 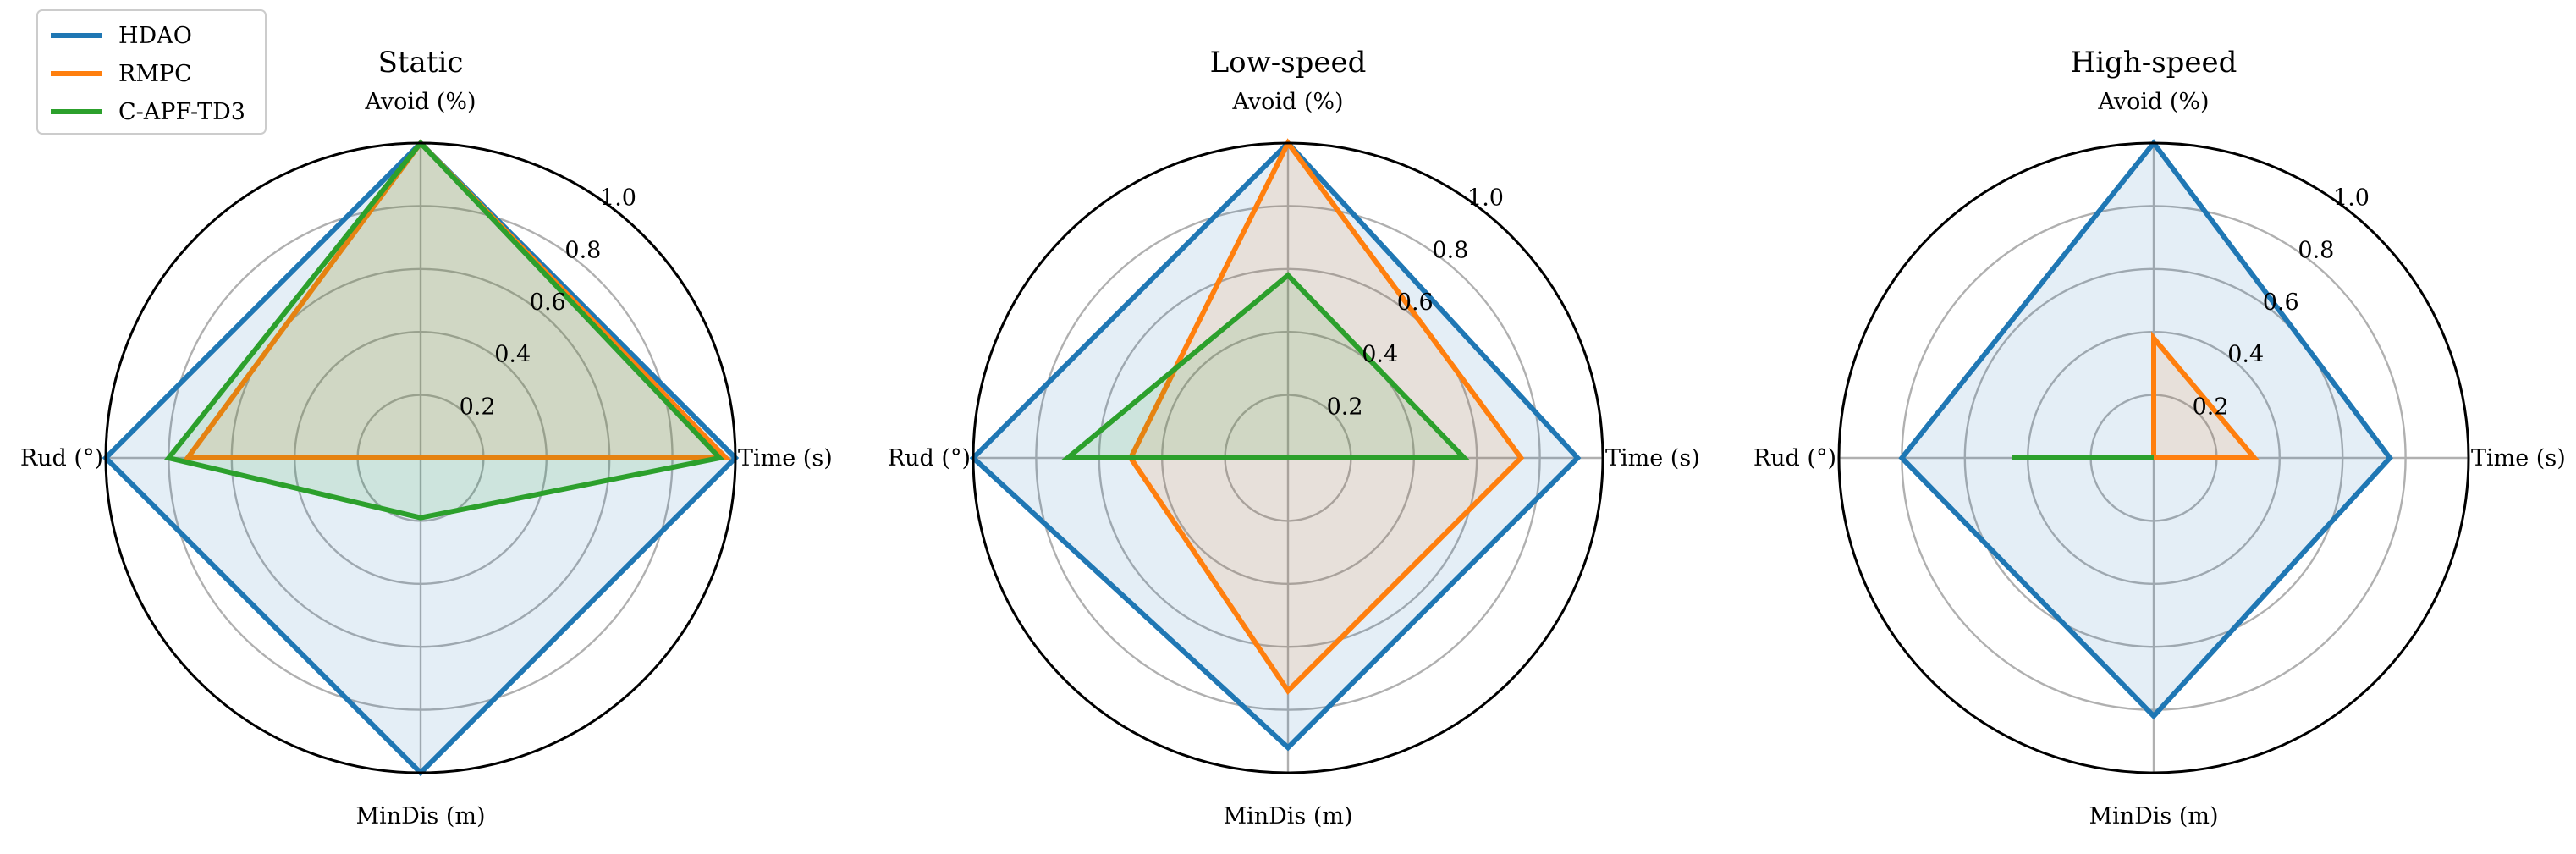 I want to click on legend-box, so click(x=151, y=72).